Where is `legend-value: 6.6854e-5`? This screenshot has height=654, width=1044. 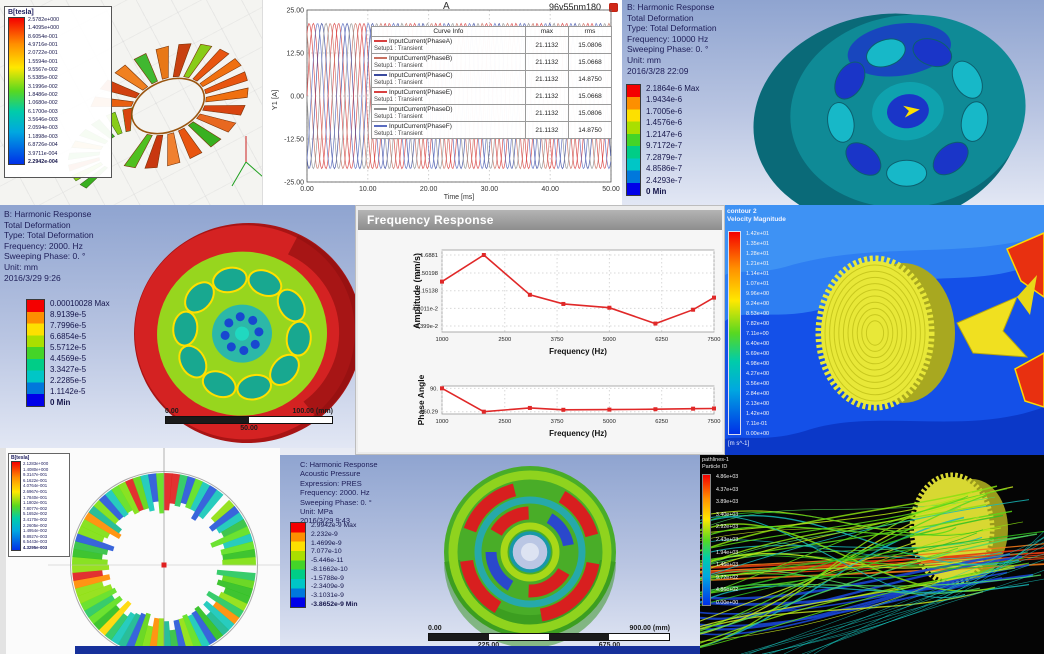
legend-value: 6.6854e-5 is located at coordinates (68, 336).